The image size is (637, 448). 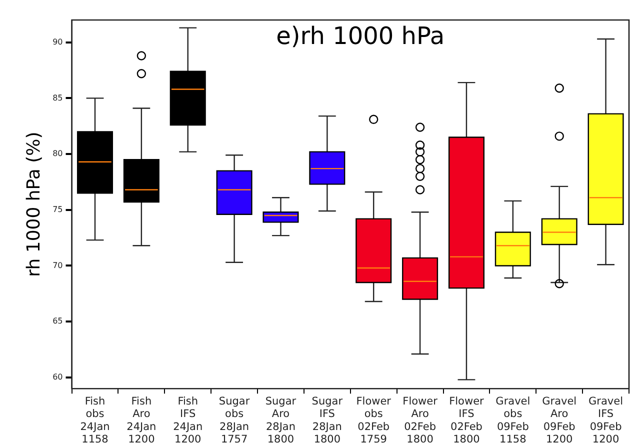 I want to click on y-axis-title: rh 1000 hPa (%), so click(x=33, y=204).